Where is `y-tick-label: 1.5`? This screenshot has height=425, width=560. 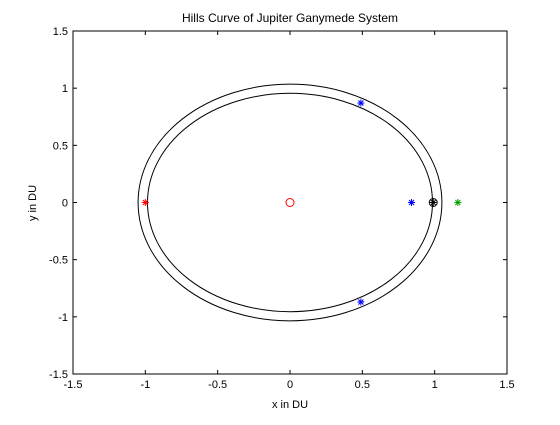 y-tick-label: 1.5 is located at coordinates (60, 32).